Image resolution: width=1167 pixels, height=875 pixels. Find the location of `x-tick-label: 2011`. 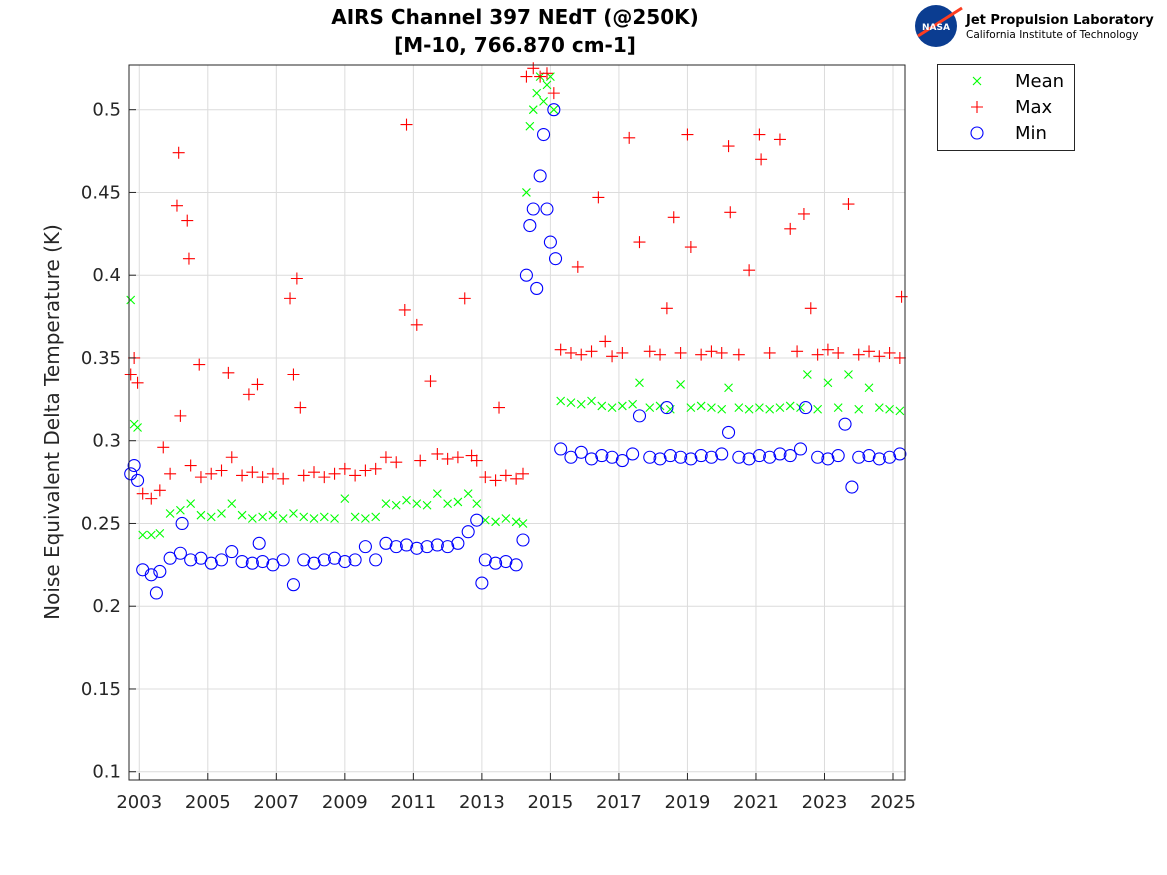

x-tick-label: 2011 is located at coordinates (413, 802).